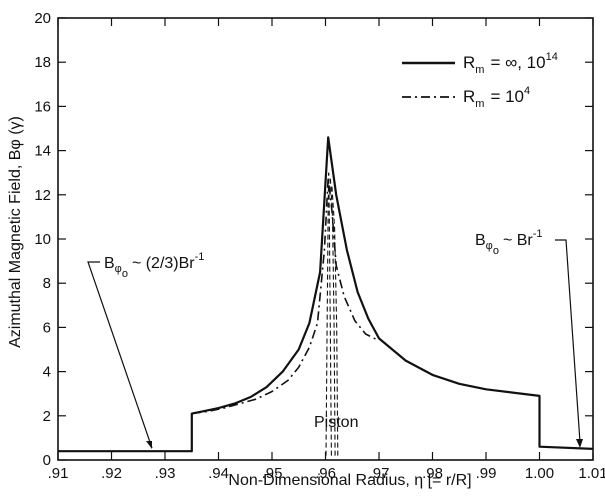  What do you see at coordinates (568, 341) in the screenshot?
I see `annotation-right-leader` at bounding box center [568, 341].